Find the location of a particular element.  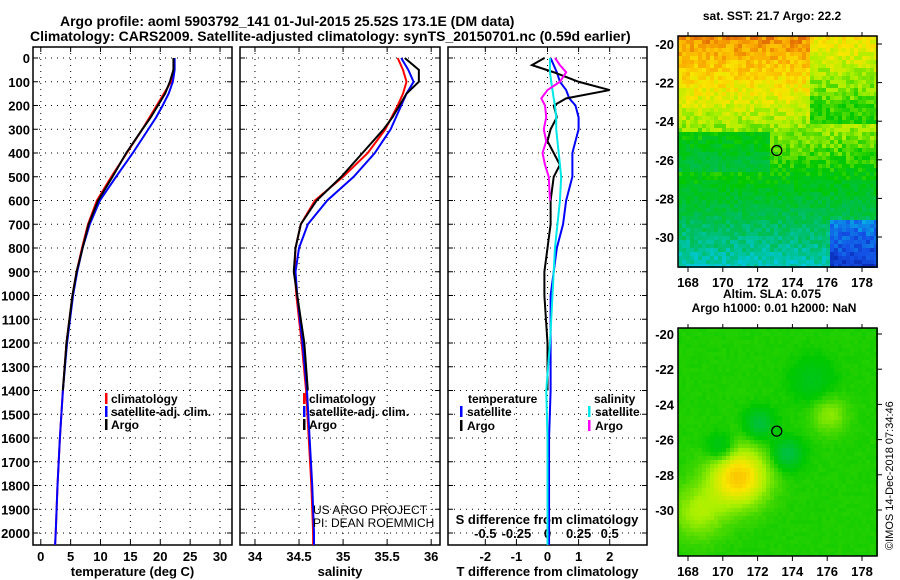

legend-swatch is located at coordinates (304, 398).